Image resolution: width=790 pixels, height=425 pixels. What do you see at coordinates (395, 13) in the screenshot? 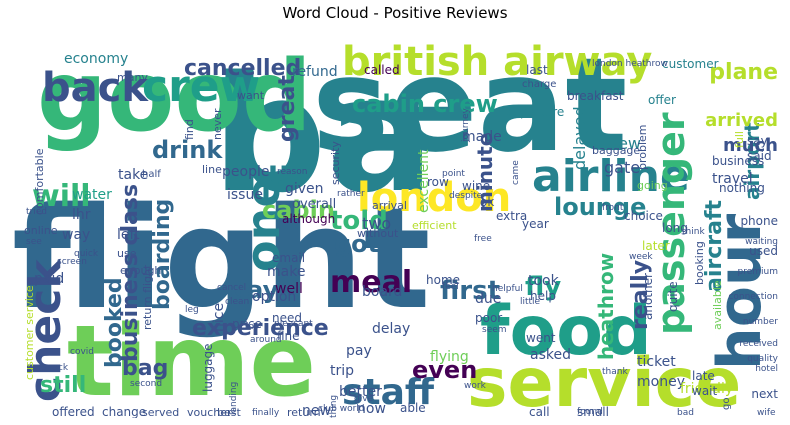
I see `chart-title: Word Cloud - Positive Reviews` at bounding box center [395, 13].